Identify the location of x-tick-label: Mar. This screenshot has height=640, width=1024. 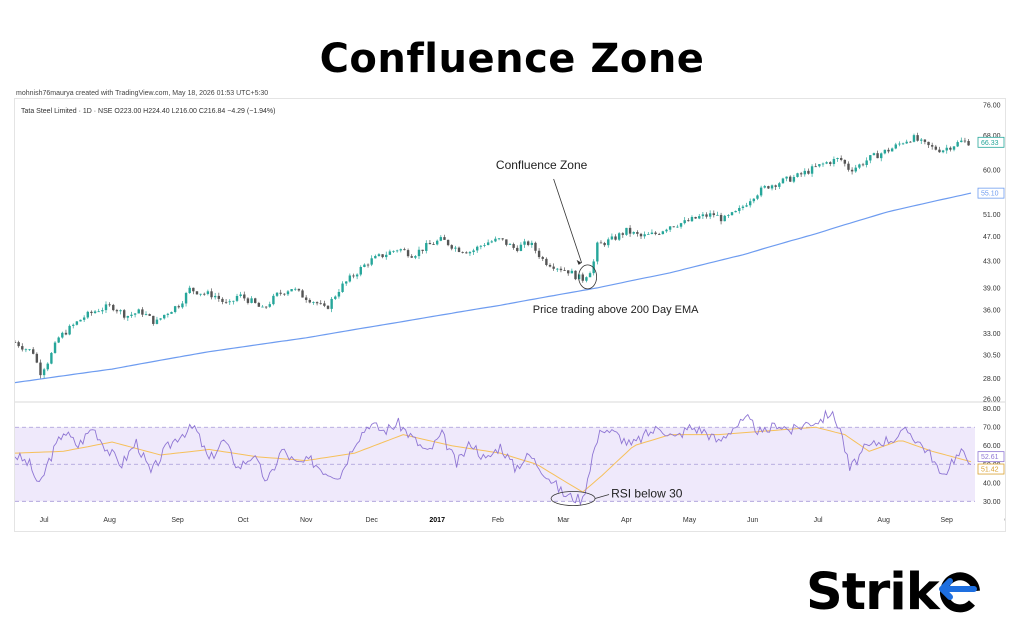
(563, 520).